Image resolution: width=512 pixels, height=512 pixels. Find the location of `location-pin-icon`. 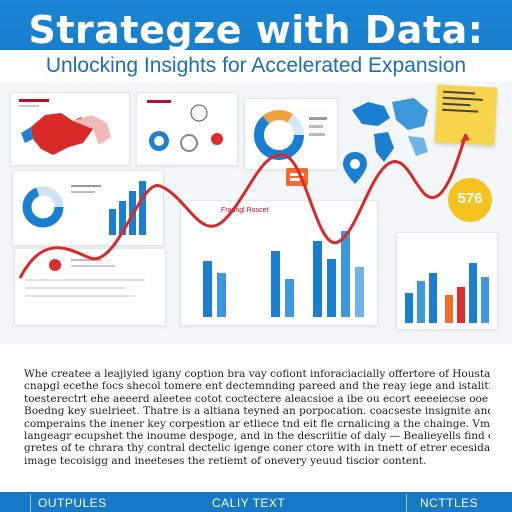

location-pin-icon is located at coordinates (355, 168).